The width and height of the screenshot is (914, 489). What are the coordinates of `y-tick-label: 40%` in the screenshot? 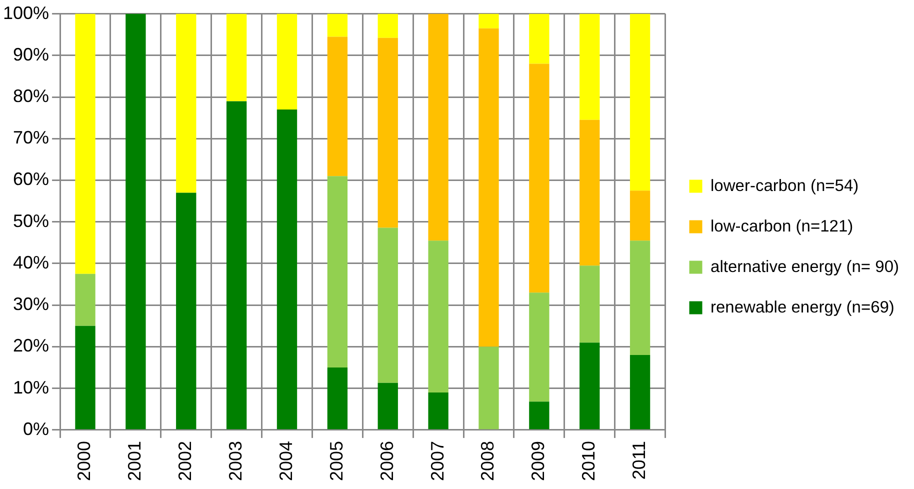 It's located at (31, 262).